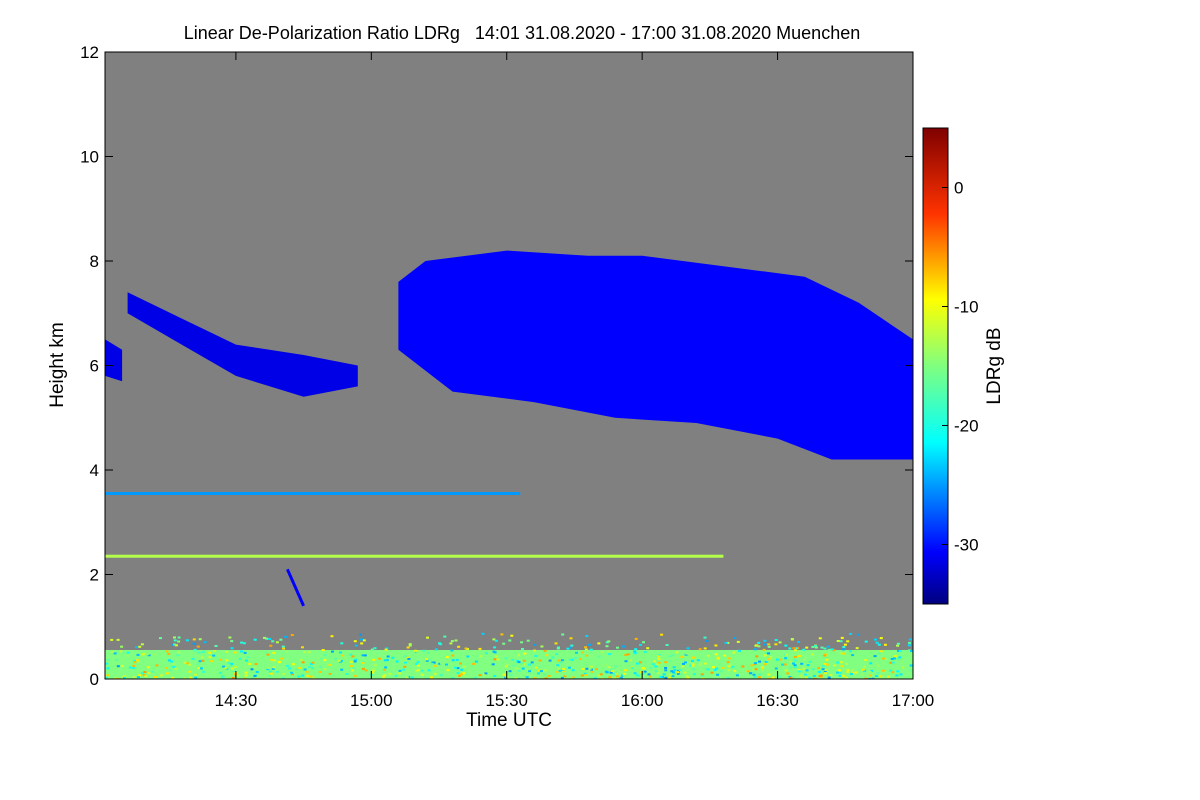 This screenshot has width=1200, height=800. Describe the element at coordinates (966, 545) in the screenshot. I see `colorbar-tick-label: -30` at that location.